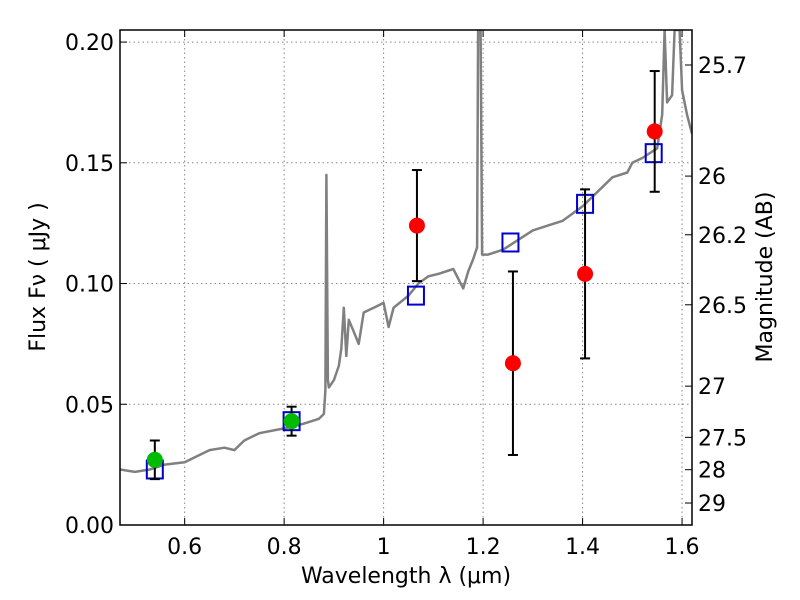 Image resolution: width=800 pixels, height=600 pixels. I want to click on x-axis-label: Wavelength λ (μm), so click(406, 576).